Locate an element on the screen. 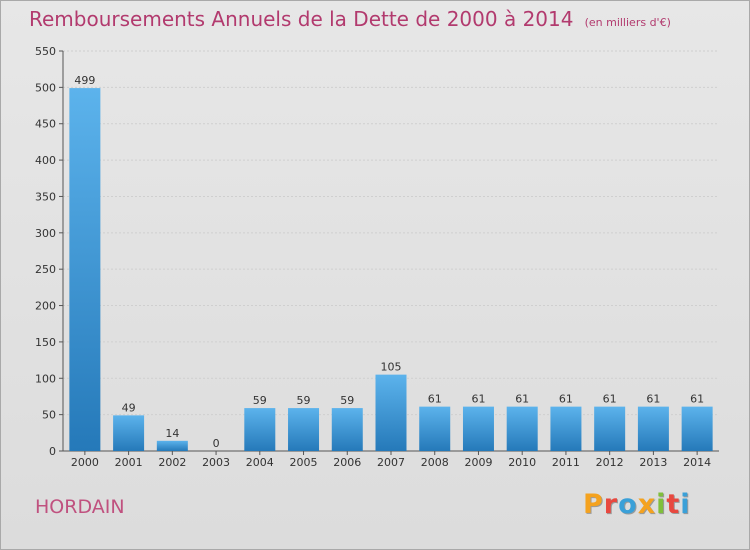 This screenshot has height=550, width=750. chart-unit: (en milliers d'€) is located at coordinates (627, 22).